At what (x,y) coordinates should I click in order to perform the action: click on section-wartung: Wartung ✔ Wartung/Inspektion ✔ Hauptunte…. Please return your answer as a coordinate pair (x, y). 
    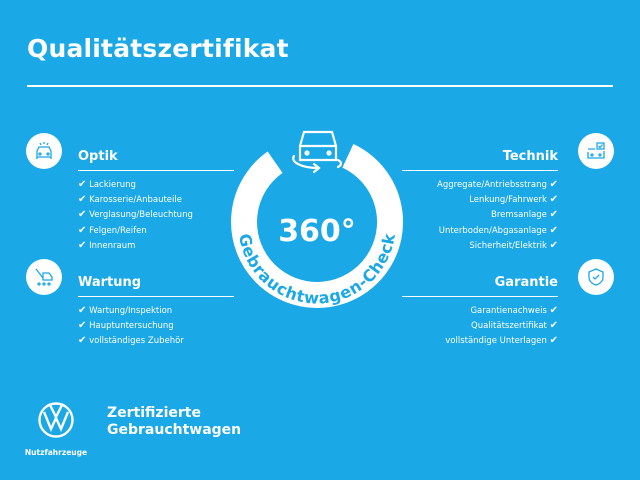
    Looking at the image, I should click on (156, 311).